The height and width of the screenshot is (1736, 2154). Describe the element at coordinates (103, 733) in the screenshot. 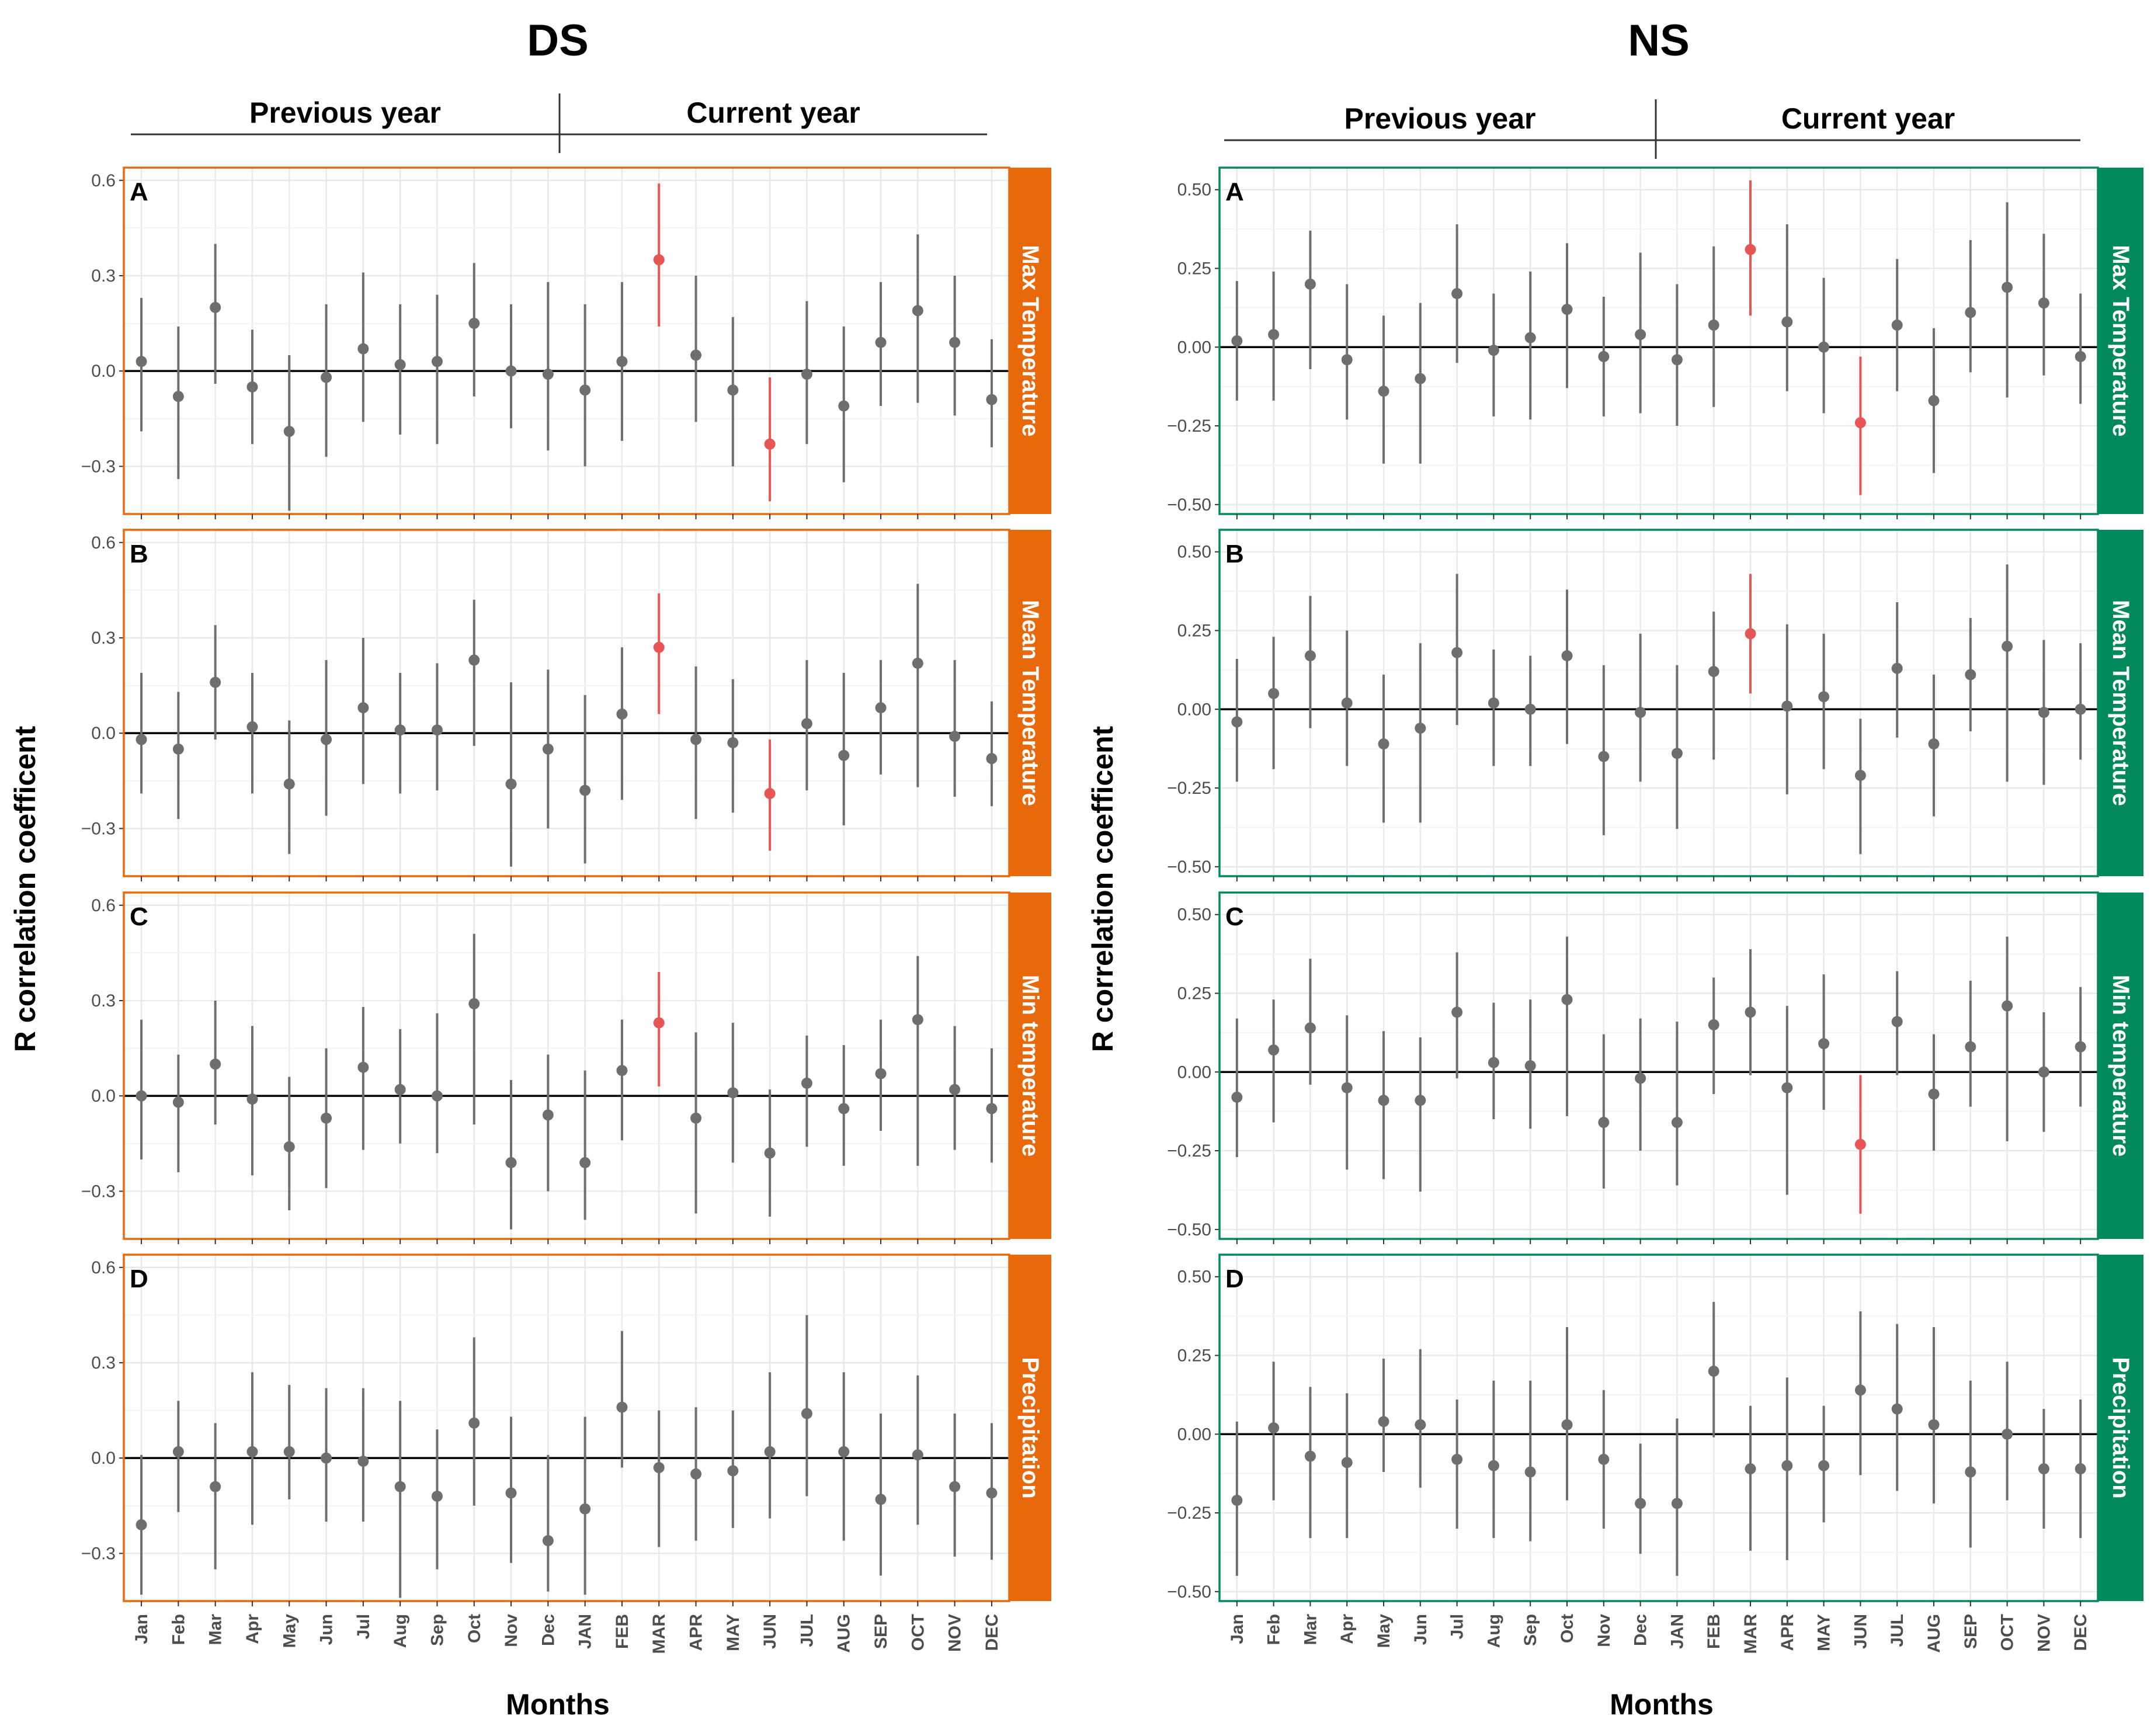

I see `y-tick-label: 0.0` at that location.